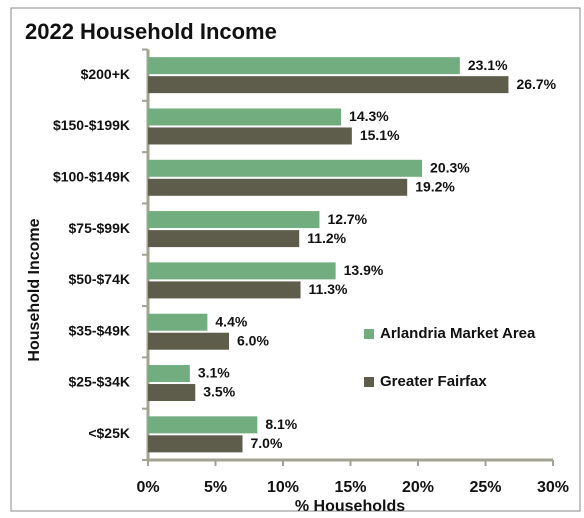 This screenshot has width=584, height=518. What do you see at coordinates (485, 487) in the screenshot?
I see `x-tick-label: 25%` at bounding box center [485, 487].